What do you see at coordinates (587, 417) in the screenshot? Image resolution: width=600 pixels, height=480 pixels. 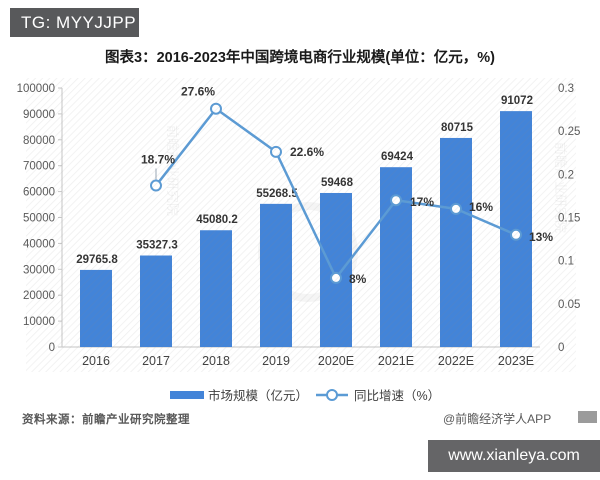 I see `credit-badge-icon` at bounding box center [587, 417].